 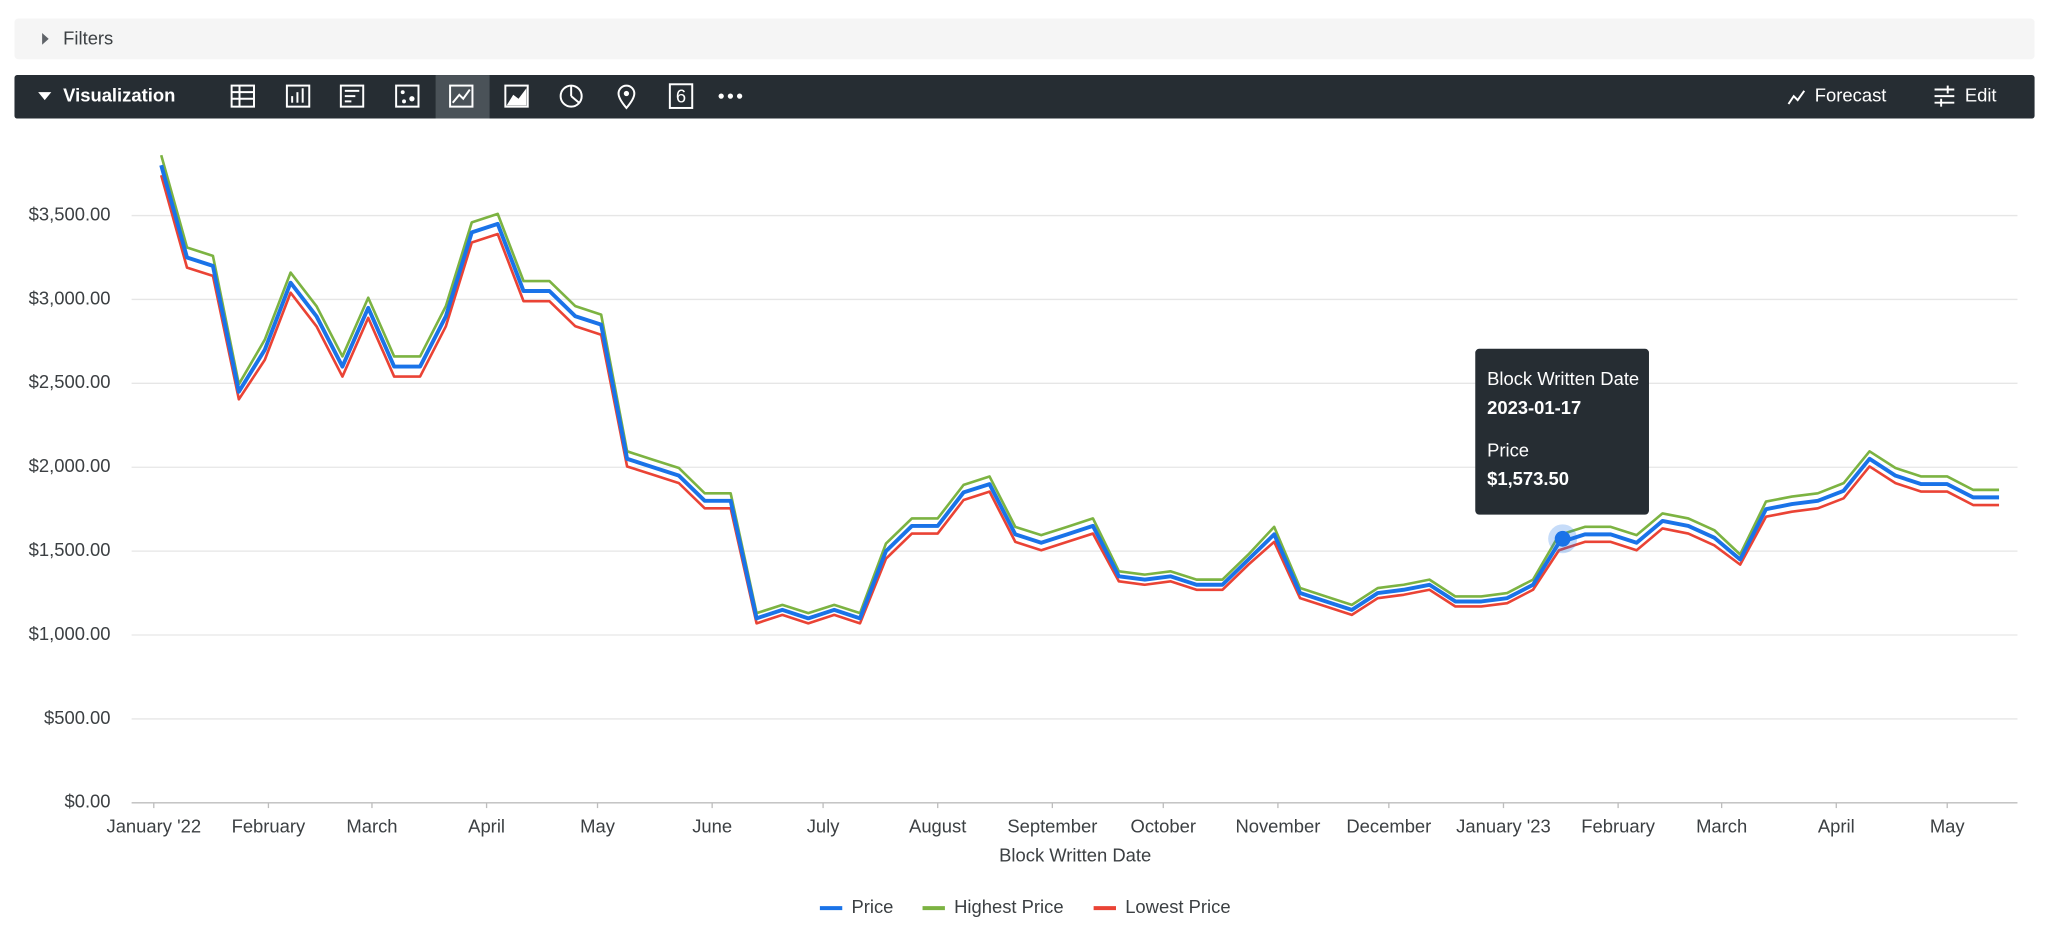 What do you see at coordinates (1851, 95) in the screenshot?
I see `forecast-button: Forecast` at bounding box center [1851, 95].